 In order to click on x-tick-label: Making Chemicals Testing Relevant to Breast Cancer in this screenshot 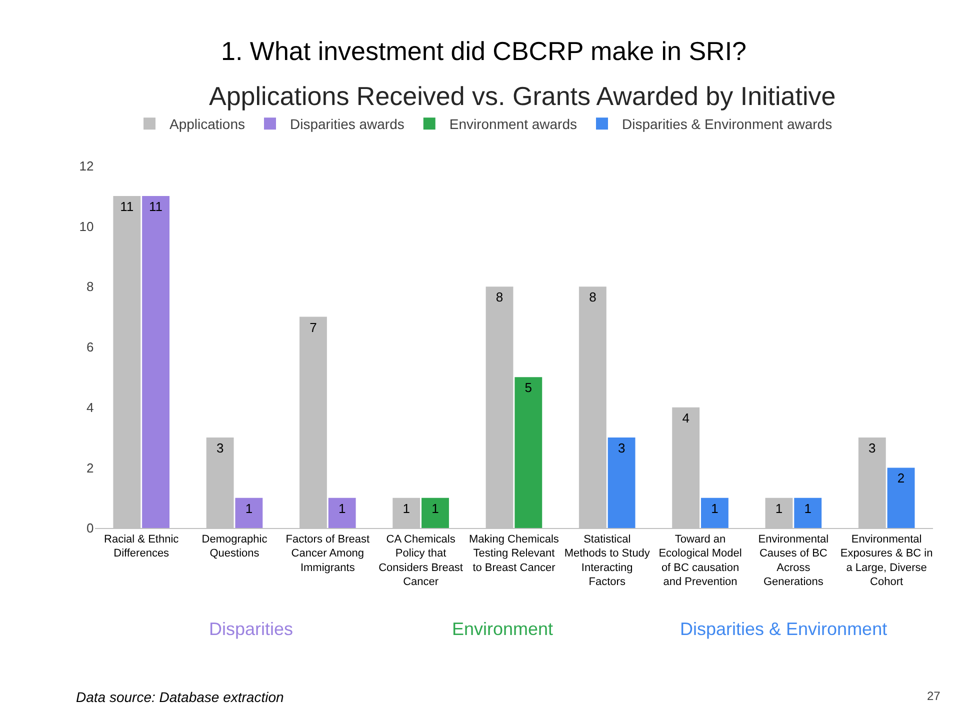, I will do `click(514, 553)`.